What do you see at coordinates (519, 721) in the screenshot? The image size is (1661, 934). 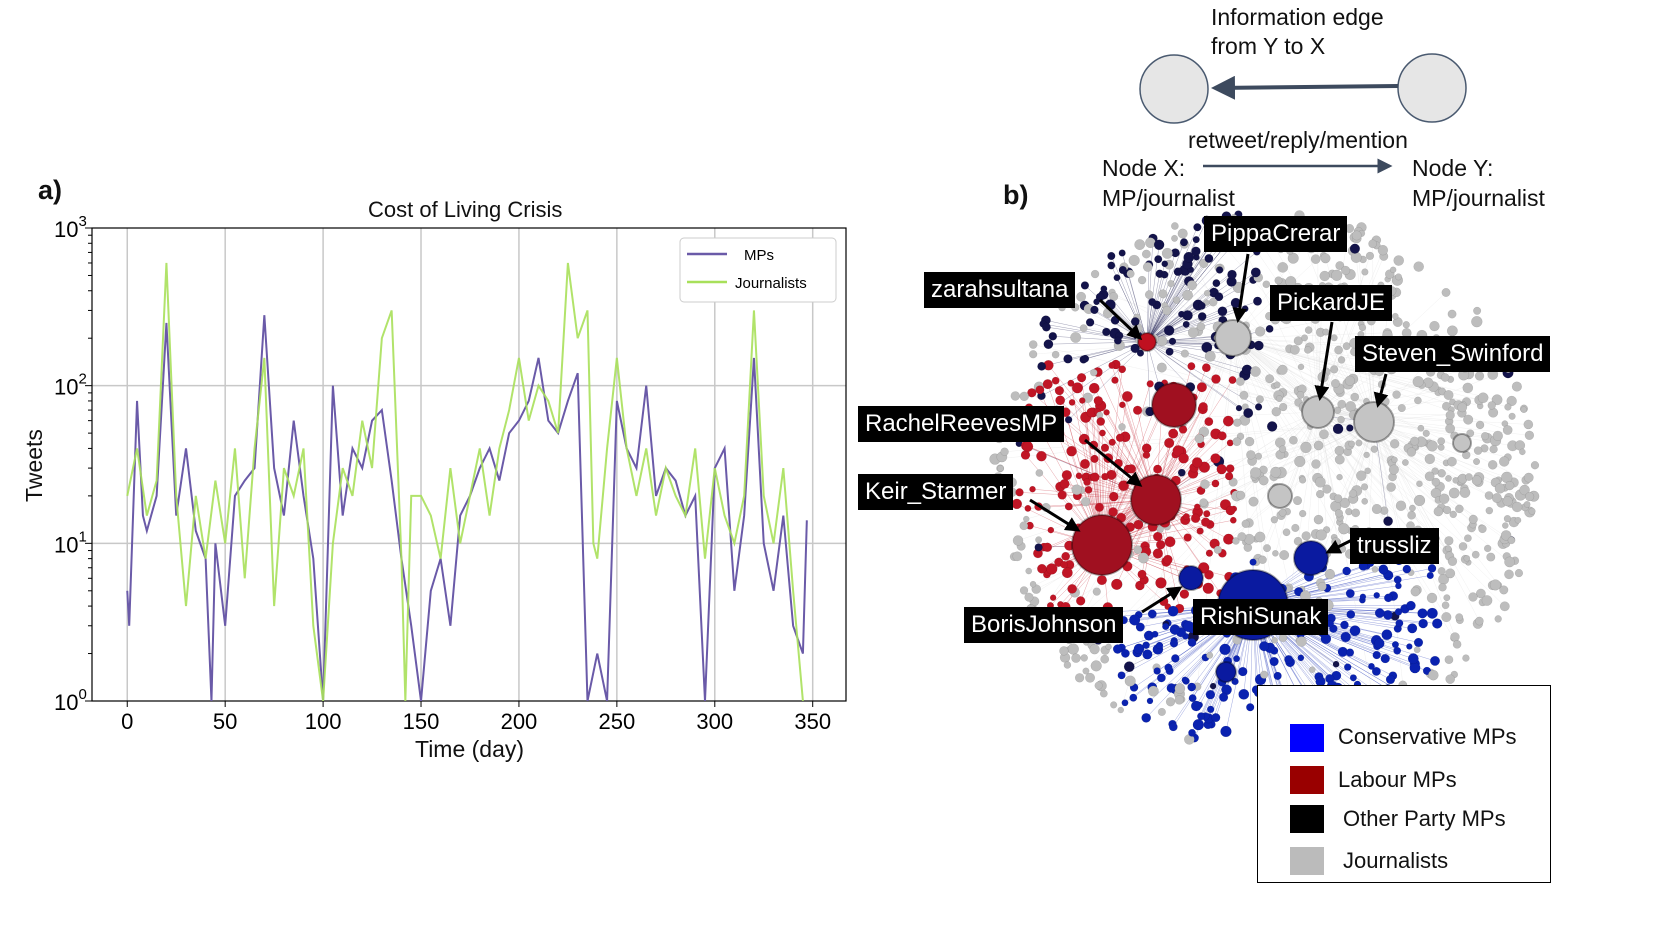 I see `x-tick-label: 200` at bounding box center [519, 721].